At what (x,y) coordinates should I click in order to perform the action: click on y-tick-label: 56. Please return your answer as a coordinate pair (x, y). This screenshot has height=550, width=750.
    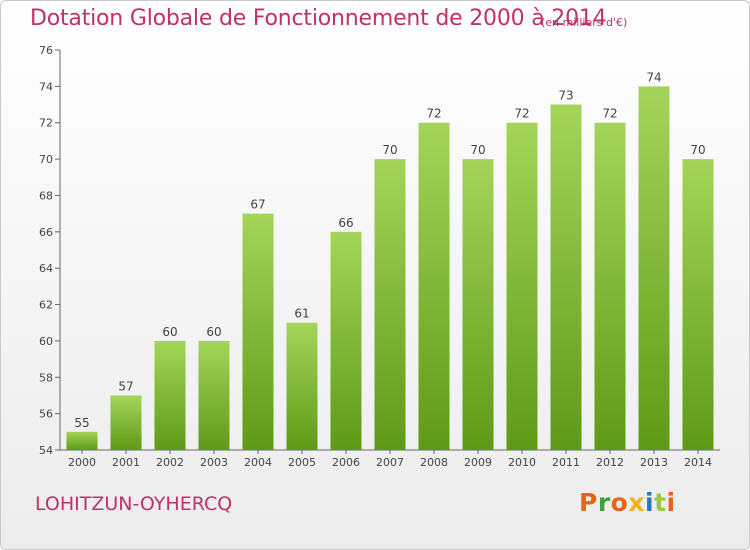
    Looking at the image, I should click on (46, 414).